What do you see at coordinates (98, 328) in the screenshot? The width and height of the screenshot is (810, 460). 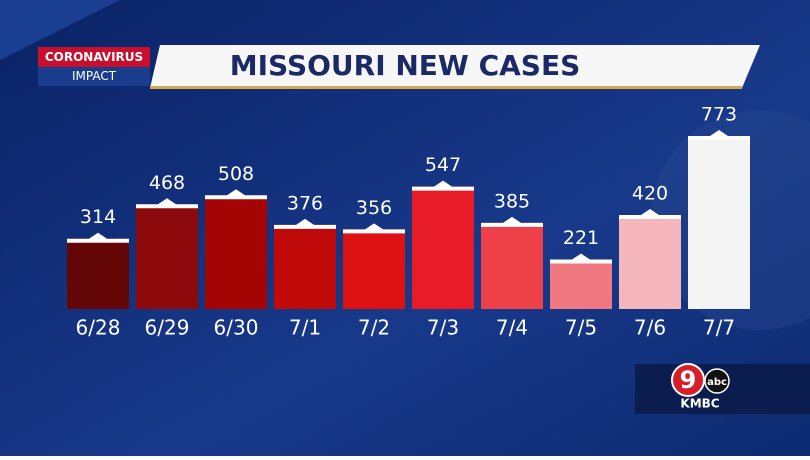 I see `x-tick-label: 6/28` at bounding box center [98, 328].